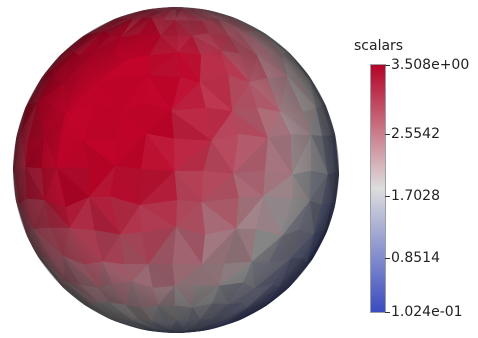 The height and width of the screenshot is (338, 478). What do you see at coordinates (427, 312) in the screenshot?
I see `colorbar-tick-label: 1.024e-01` at bounding box center [427, 312].